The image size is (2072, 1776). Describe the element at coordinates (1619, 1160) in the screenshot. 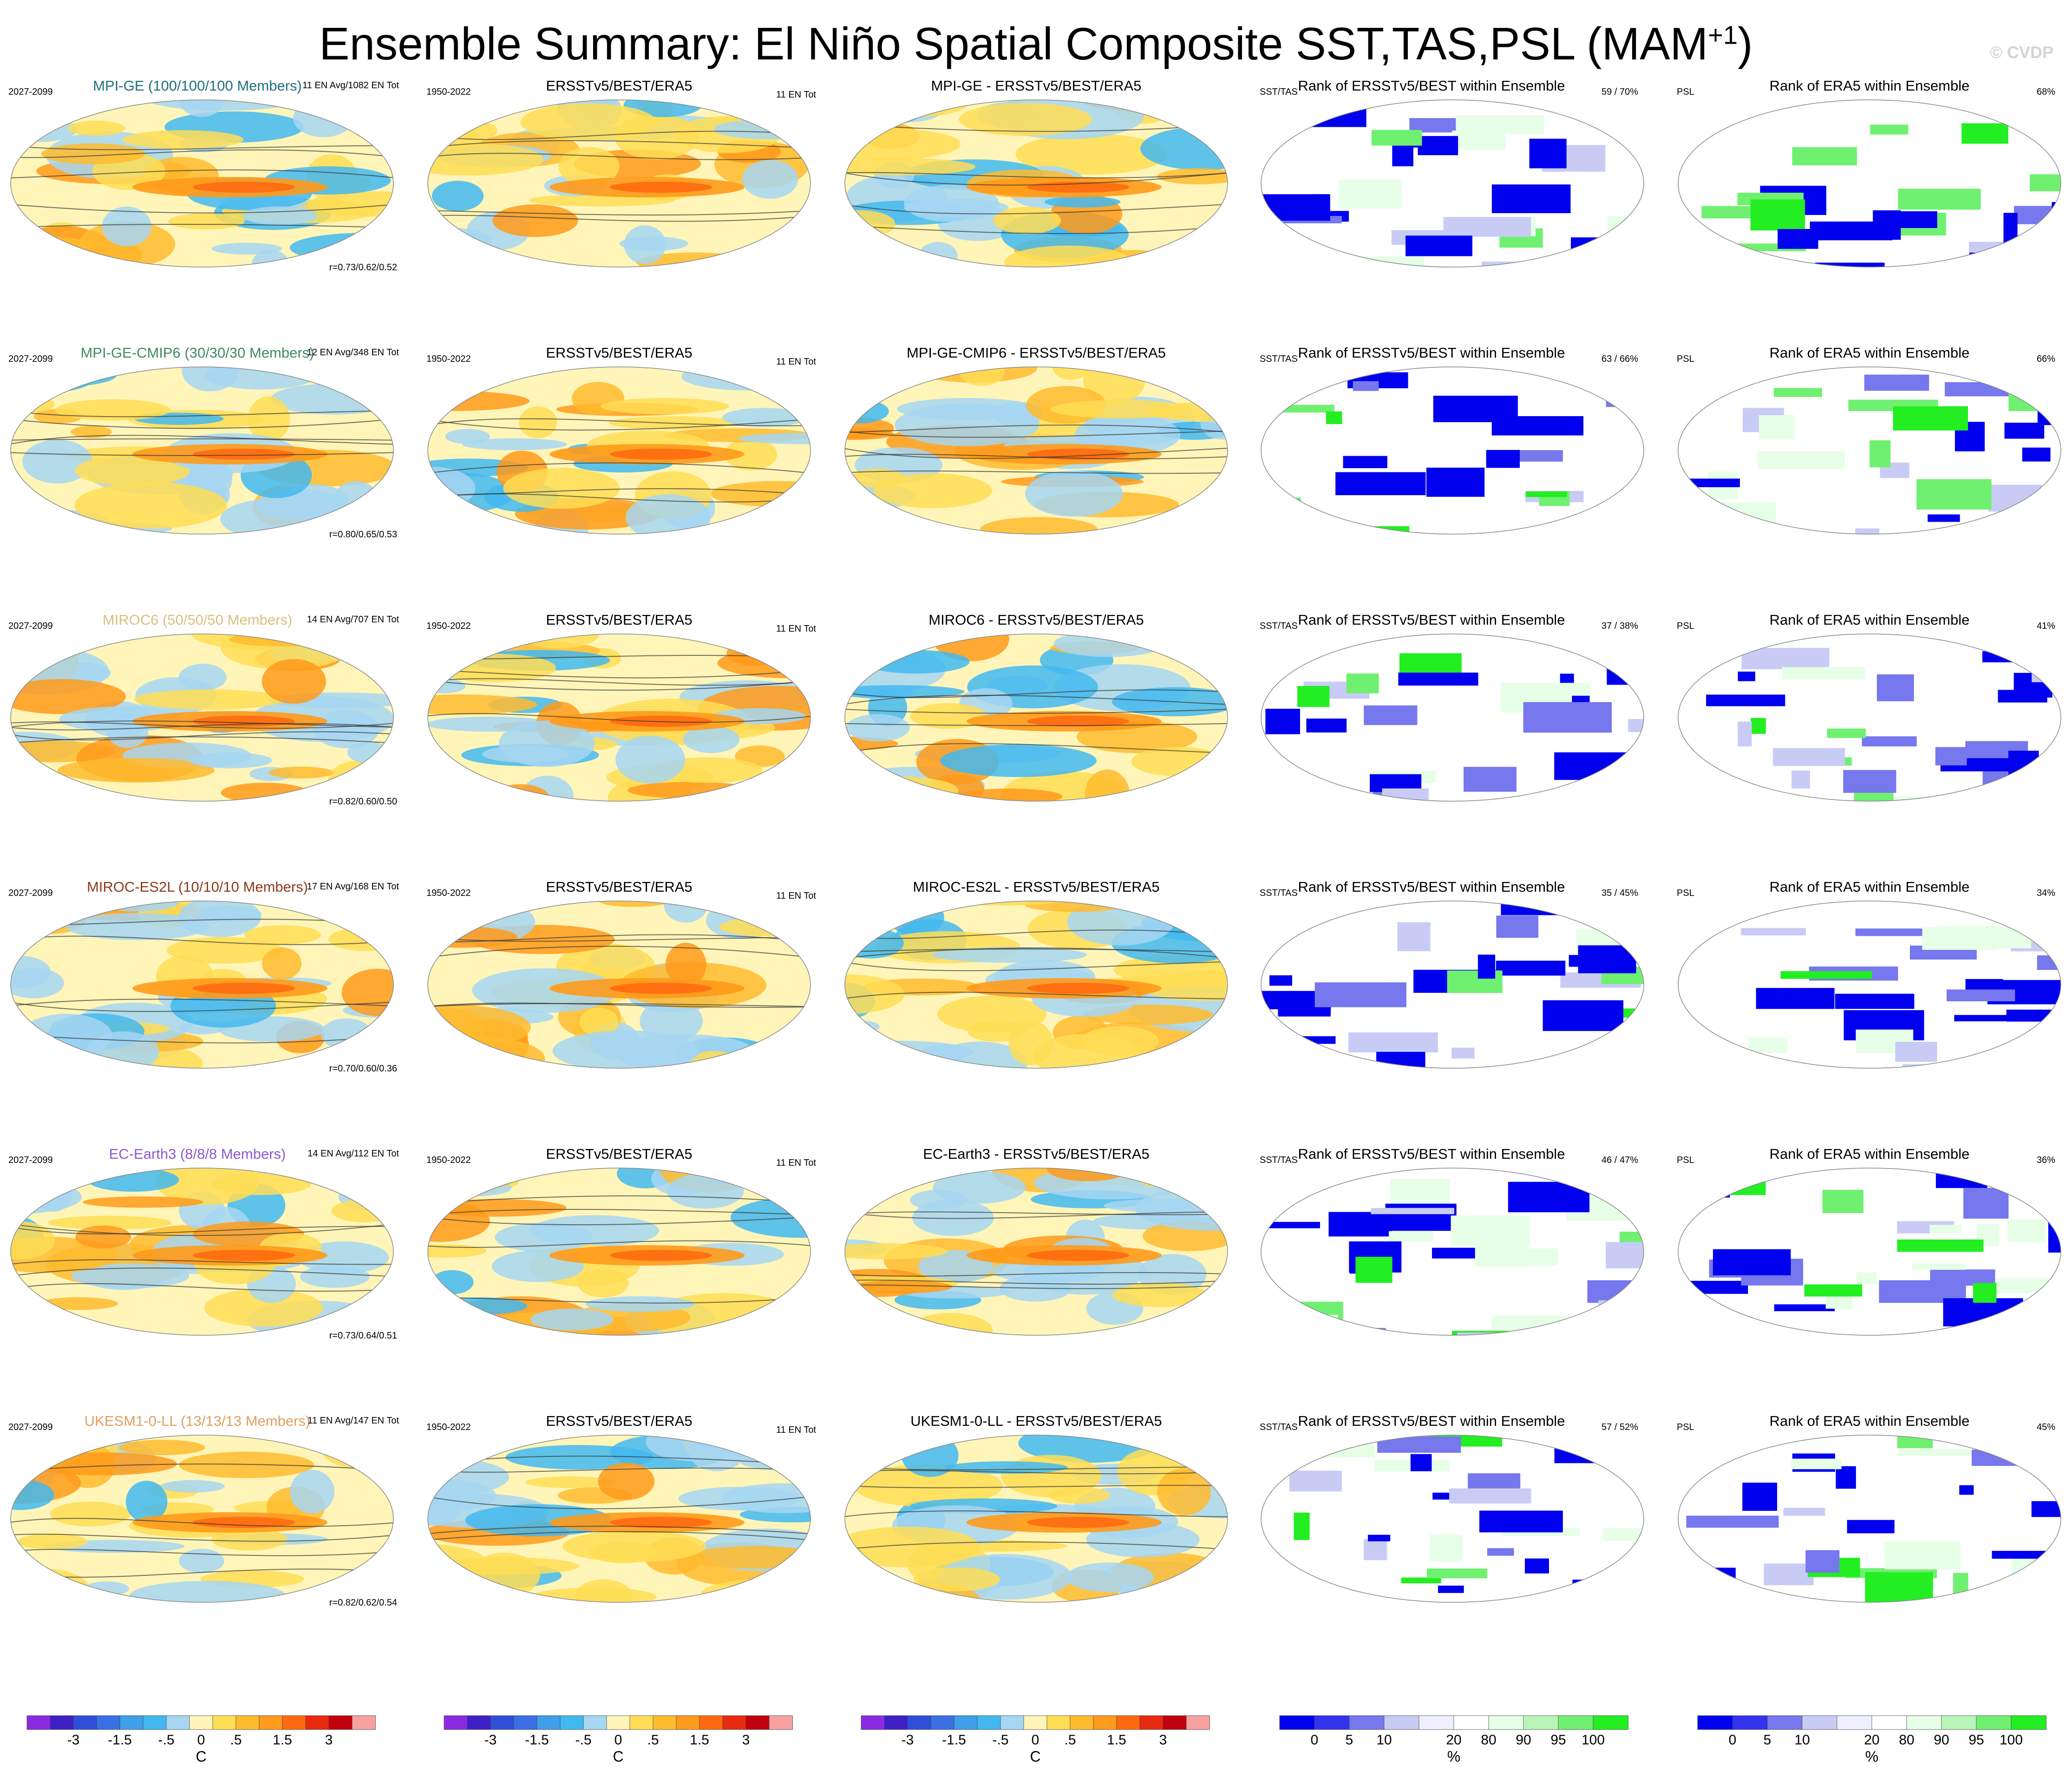

I see `rank-sst-value-4: 46 / 47%` at that location.